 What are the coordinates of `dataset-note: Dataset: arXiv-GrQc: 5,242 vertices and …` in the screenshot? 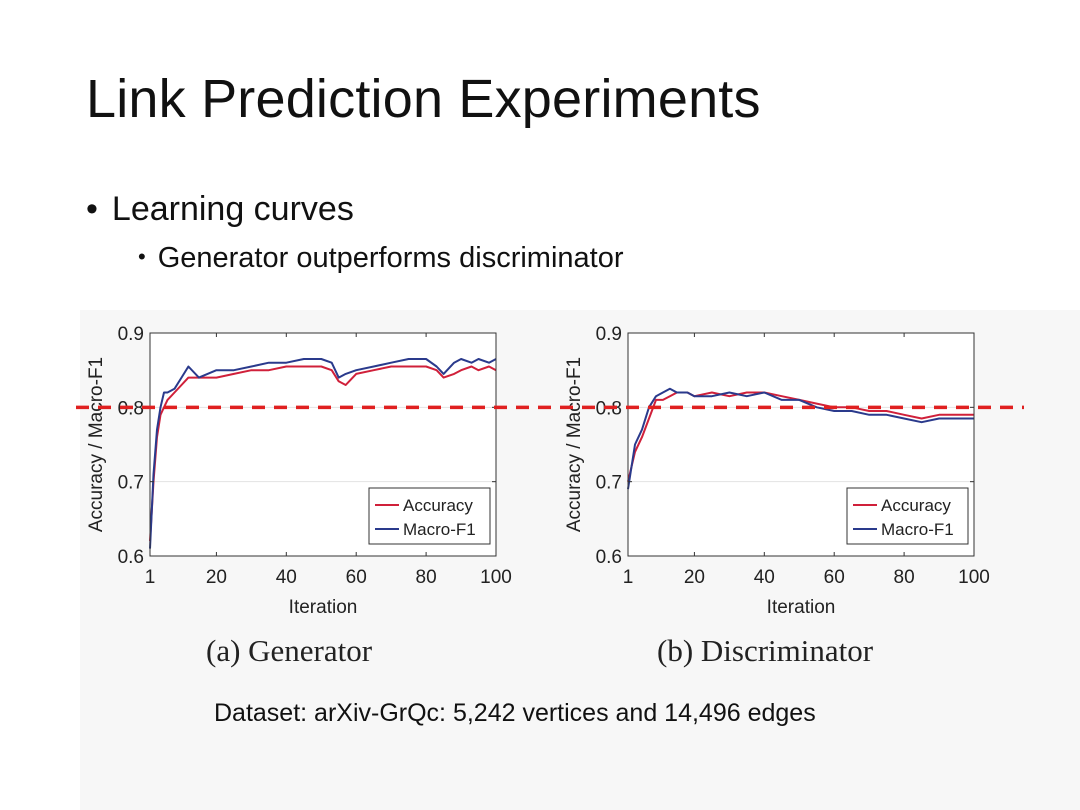 It's located at (515, 713).